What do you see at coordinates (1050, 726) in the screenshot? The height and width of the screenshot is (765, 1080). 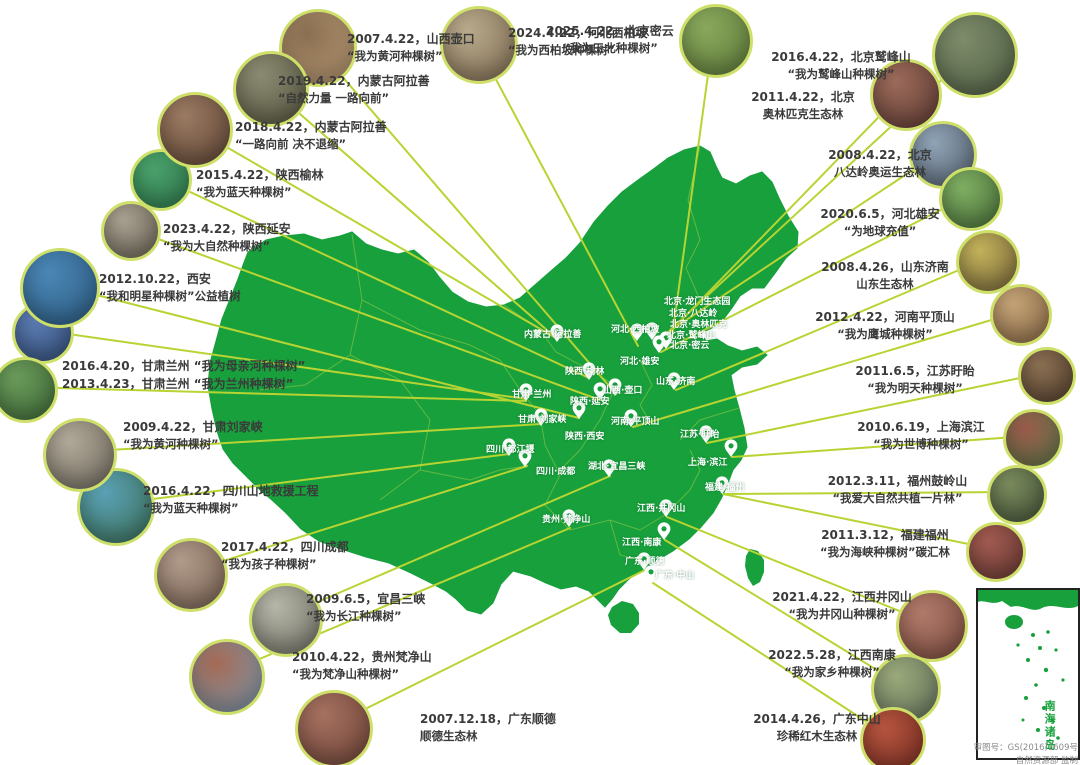 I see `inset-label-nanhai: 南海诸岛` at bounding box center [1050, 726].